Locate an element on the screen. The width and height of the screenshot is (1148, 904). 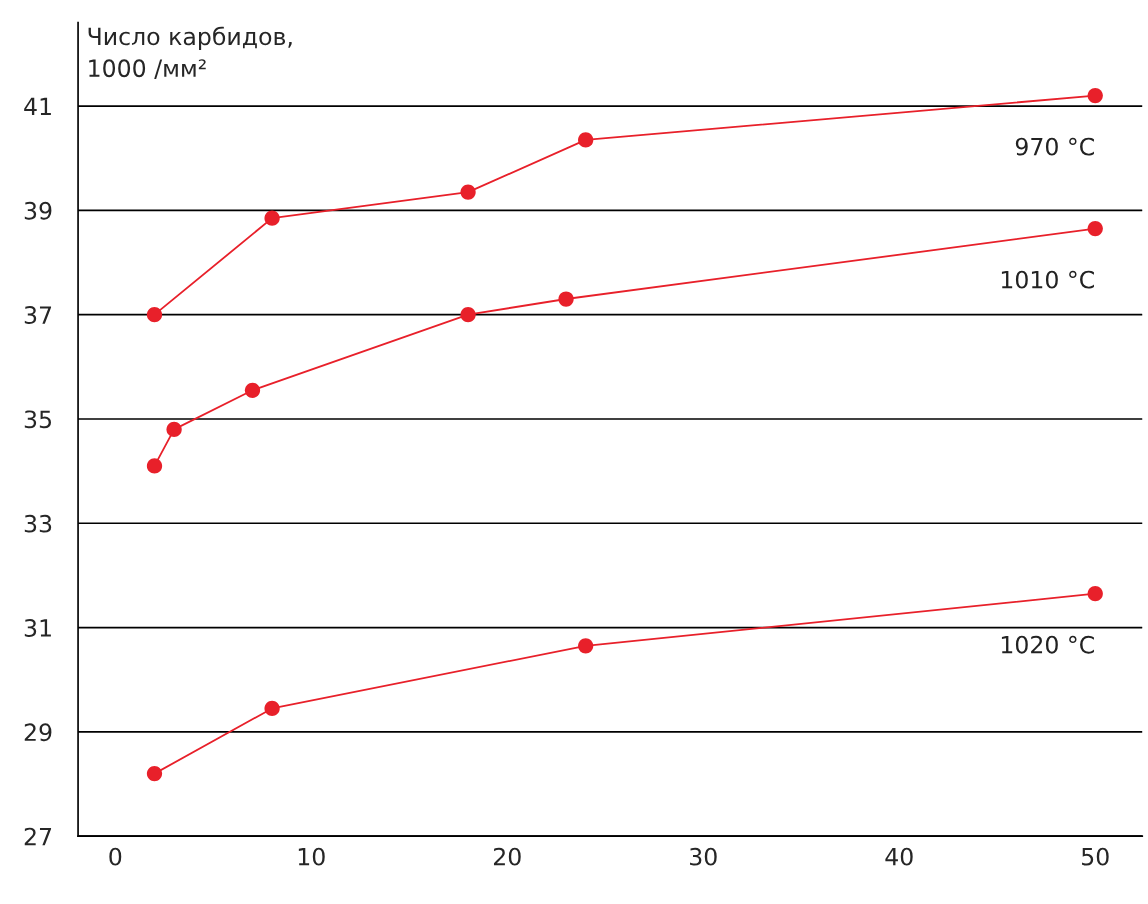
y-tick-label: 39 is located at coordinates (38, 210).